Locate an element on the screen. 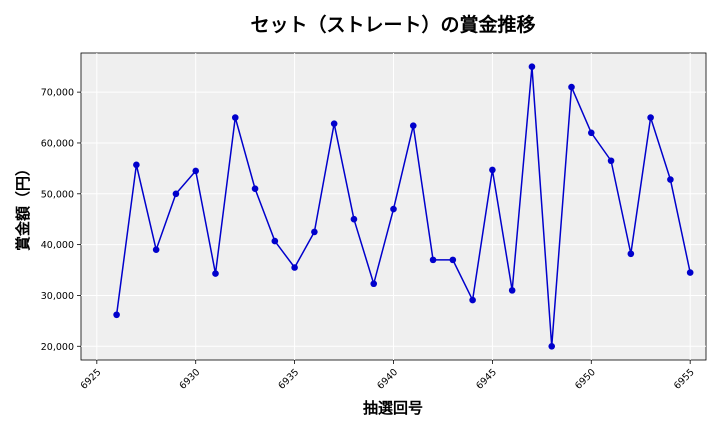 The width and height of the screenshot is (720, 436). x-tick-label: 6955 is located at coordinates (684, 379).